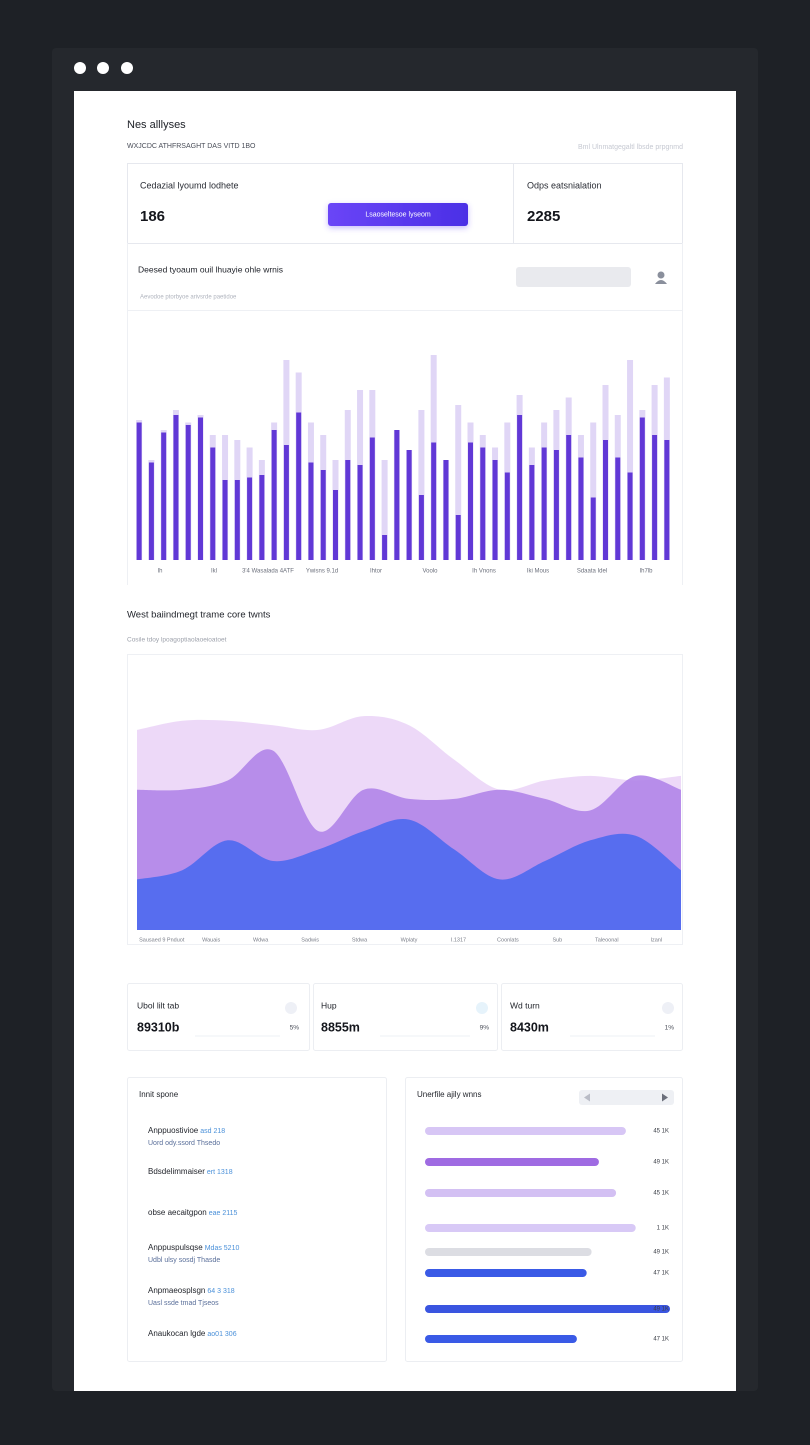 This screenshot has height=1445, width=810. I want to click on list-item-sub: Uasl ssde tmad Tjseos, so click(183, 1303).